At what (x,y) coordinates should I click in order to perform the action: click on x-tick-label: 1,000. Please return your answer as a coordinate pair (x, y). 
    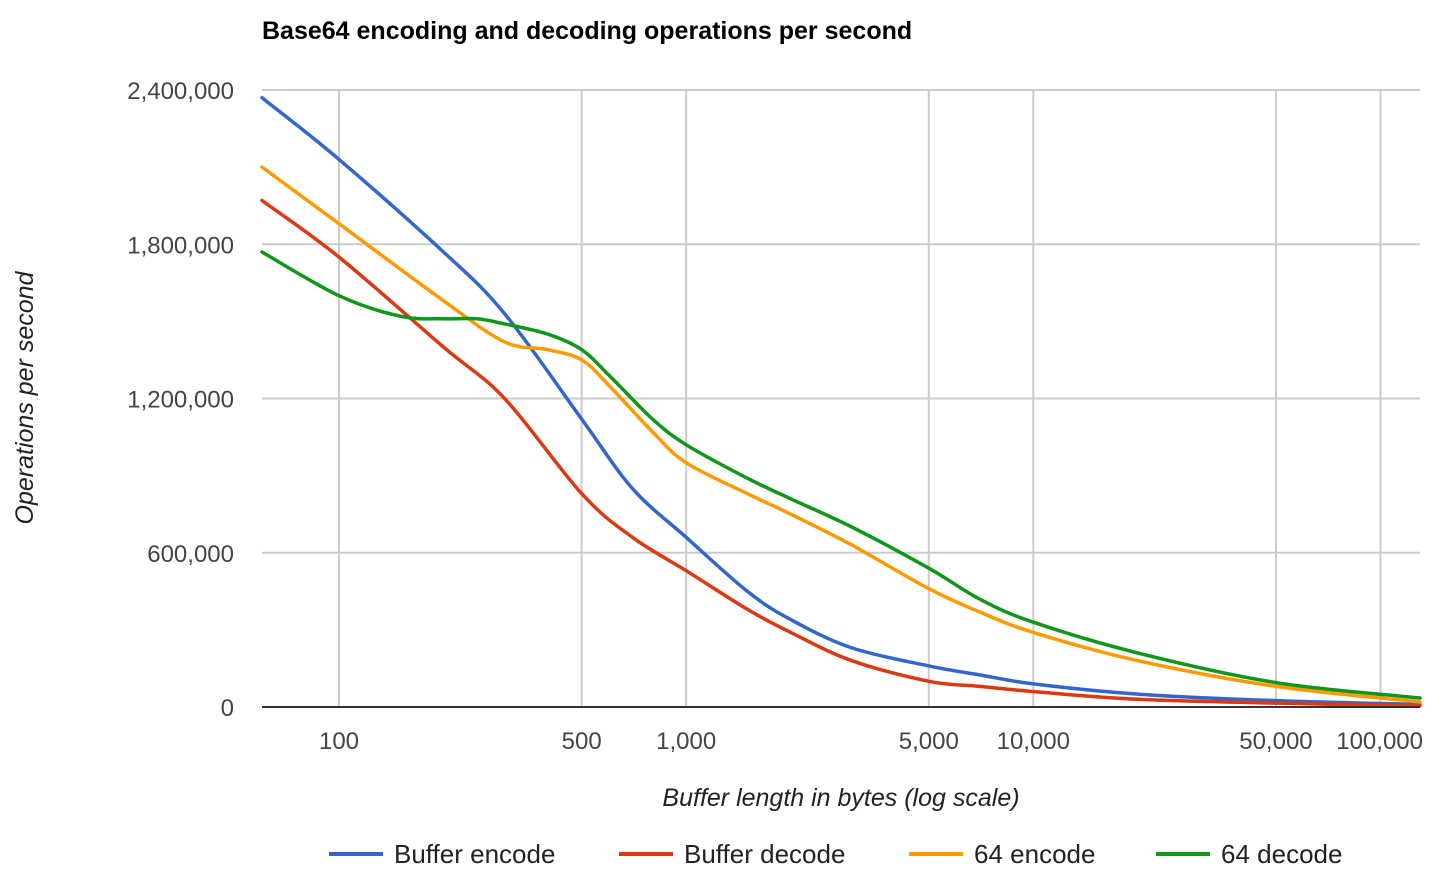
    Looking at the image, I should click on (686, 741).